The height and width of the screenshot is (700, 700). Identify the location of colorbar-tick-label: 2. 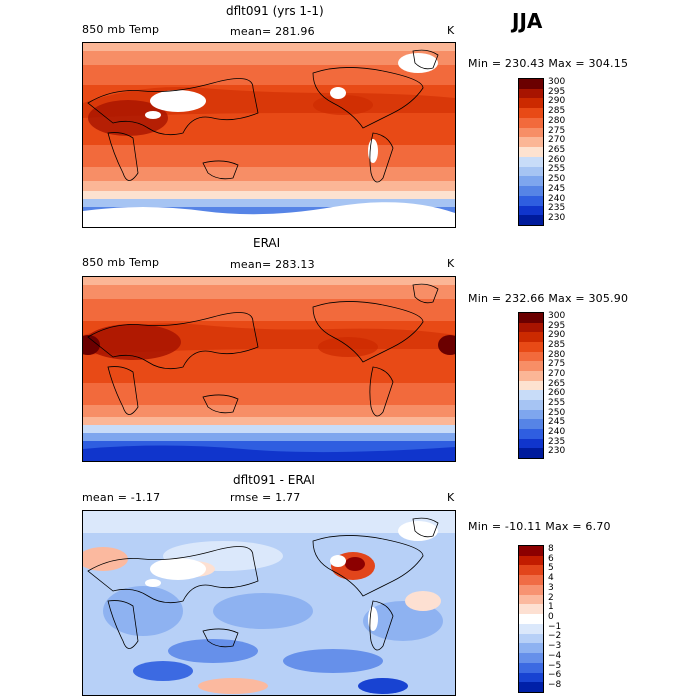
(551, 597).